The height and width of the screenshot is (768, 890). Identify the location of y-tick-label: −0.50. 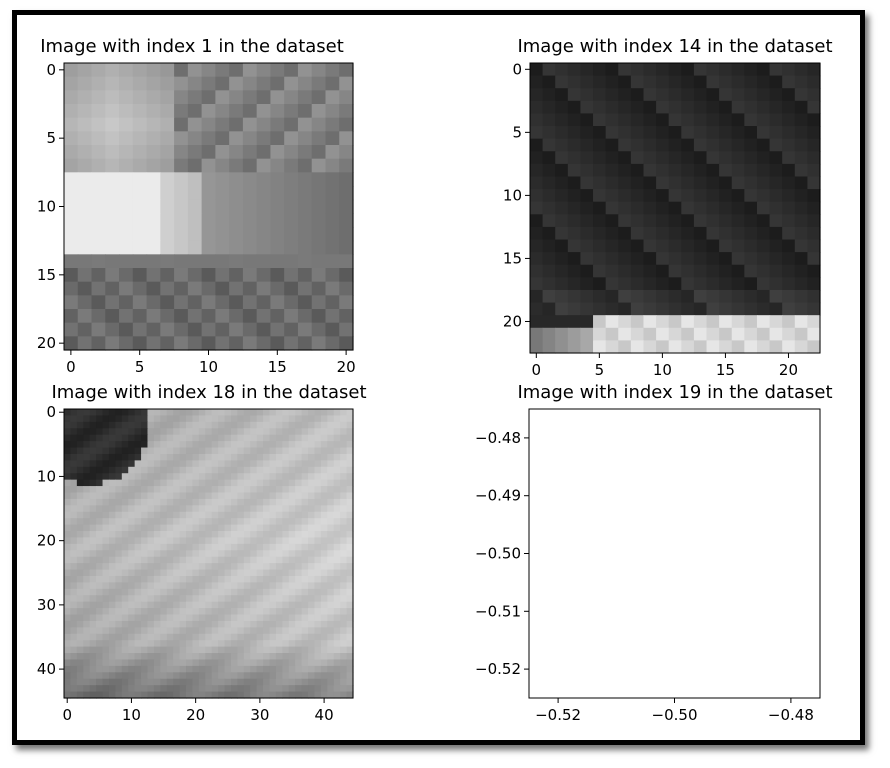
(498, 554).